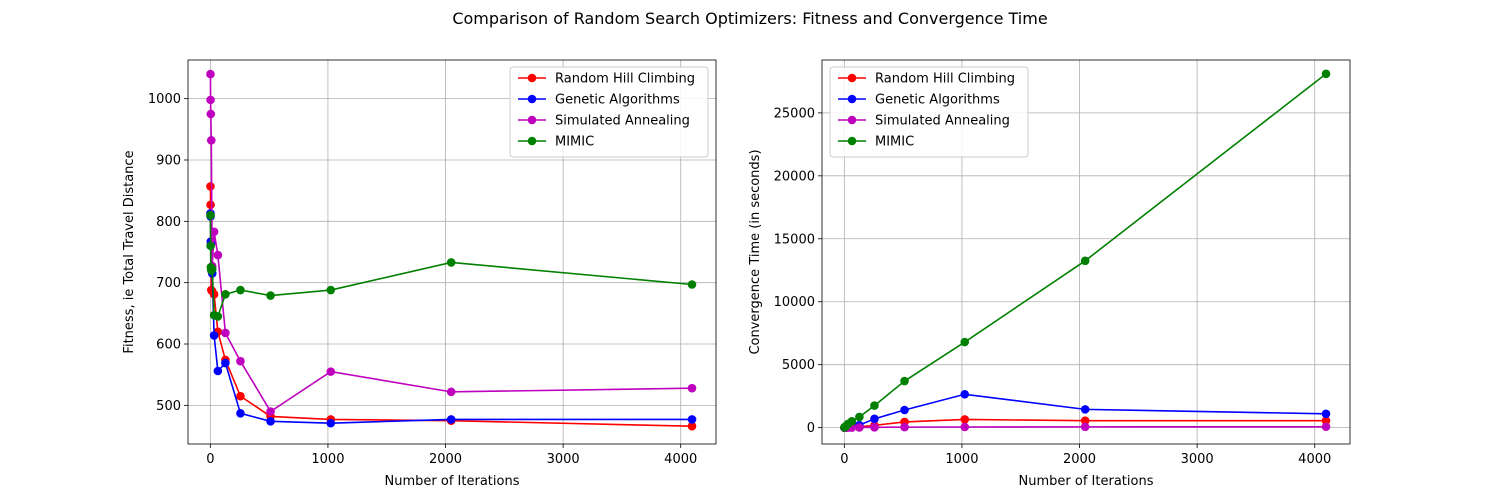 The width and height of the screenshot is (1500, 500). Describe the element at coordinates (168, 345) in the screenshot. I see `y-tick-label: 600` at that location.